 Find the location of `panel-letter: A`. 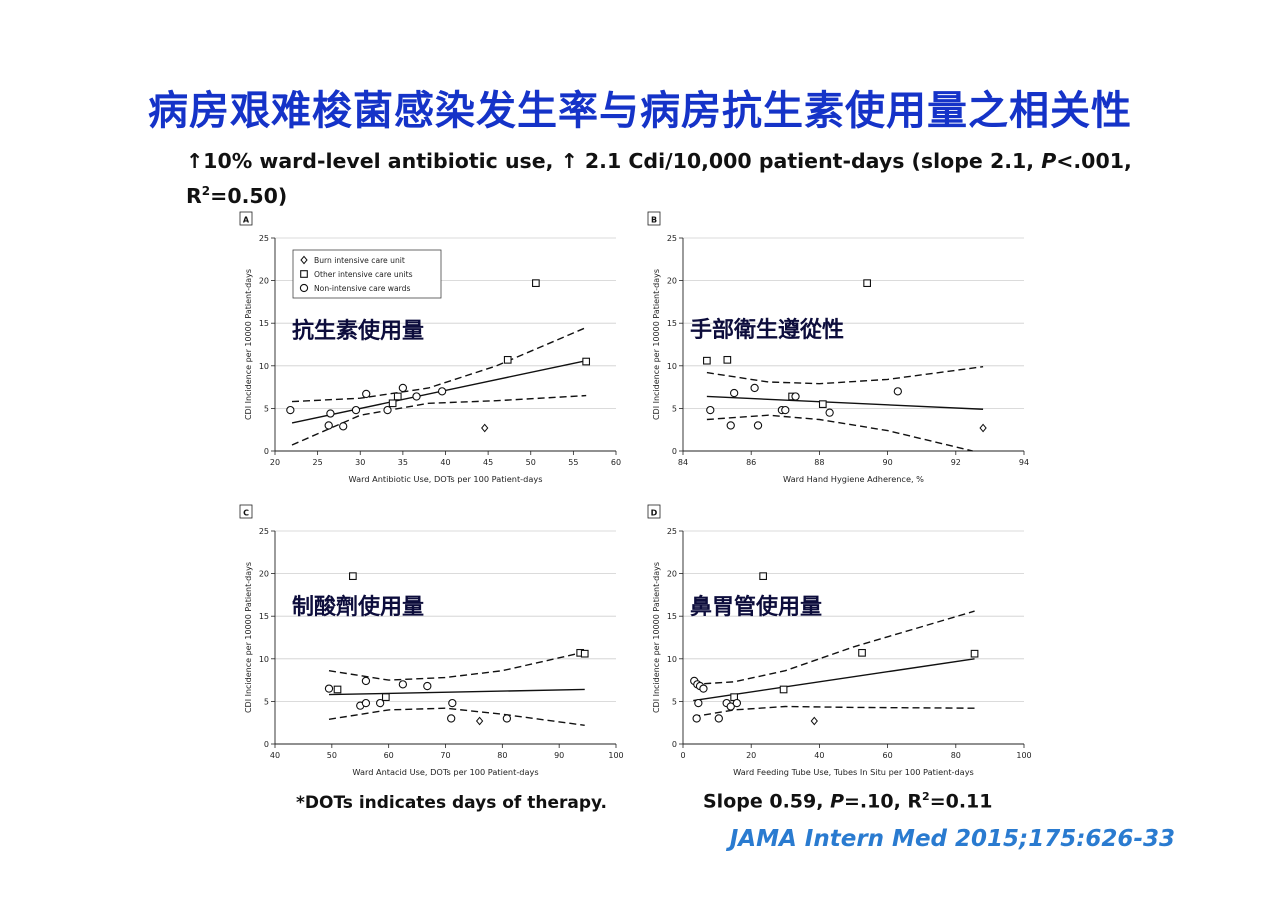

panel-letter: A is located at coordinates (246, 220).